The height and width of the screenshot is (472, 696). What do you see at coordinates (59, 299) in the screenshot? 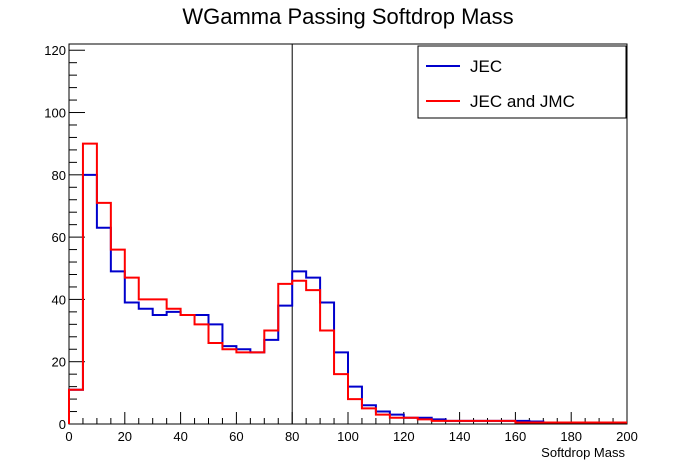
I see `y-tick-label: 40` at bounding box center [59, 299].